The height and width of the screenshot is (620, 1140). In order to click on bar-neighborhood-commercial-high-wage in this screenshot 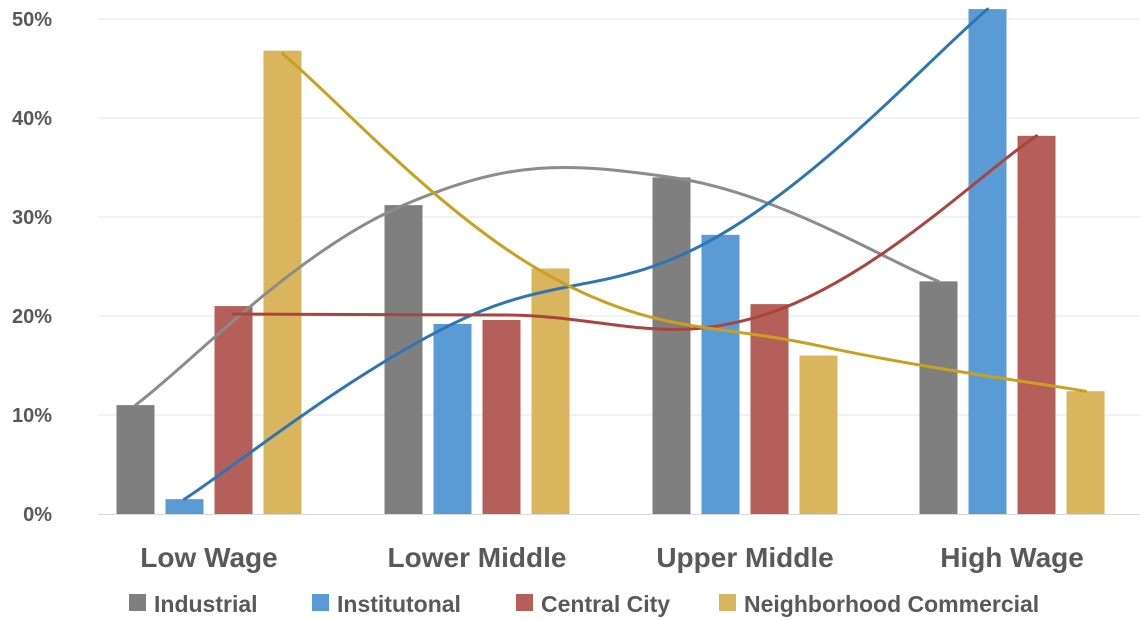, I will do `click(1085, 452)`.